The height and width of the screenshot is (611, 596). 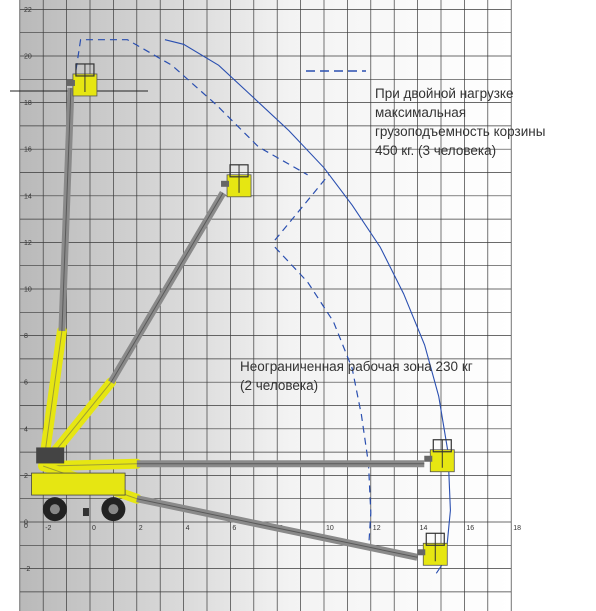 What do you see at coordinates (28, 243) in the screenshot?
I see `y-tick-label: 12` at bounding box center [28, 243].